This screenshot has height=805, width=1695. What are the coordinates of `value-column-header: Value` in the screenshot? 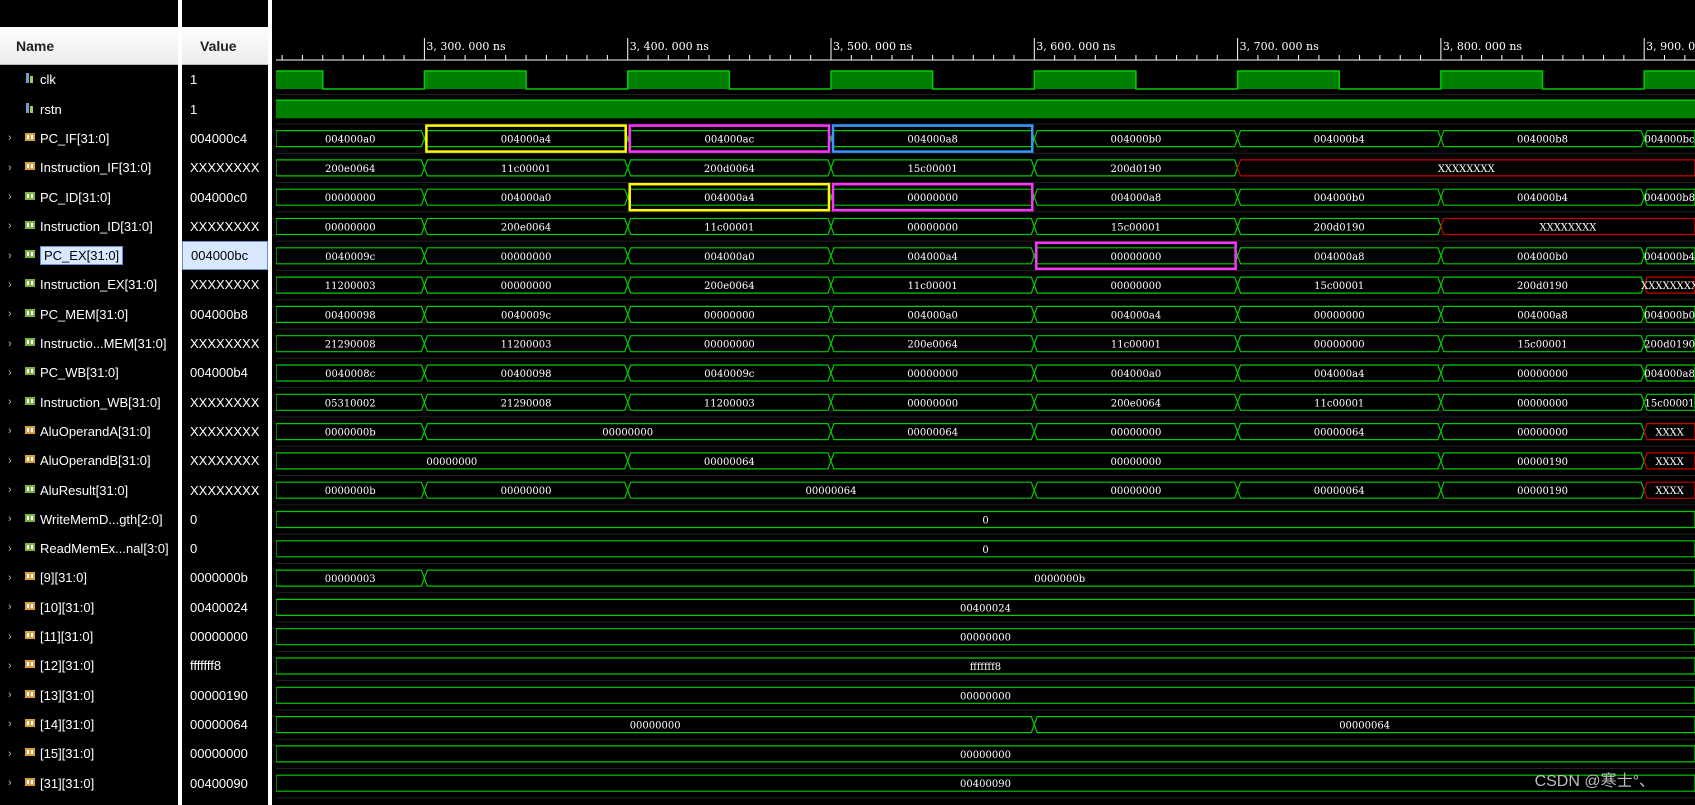 It's located at (225, 46).